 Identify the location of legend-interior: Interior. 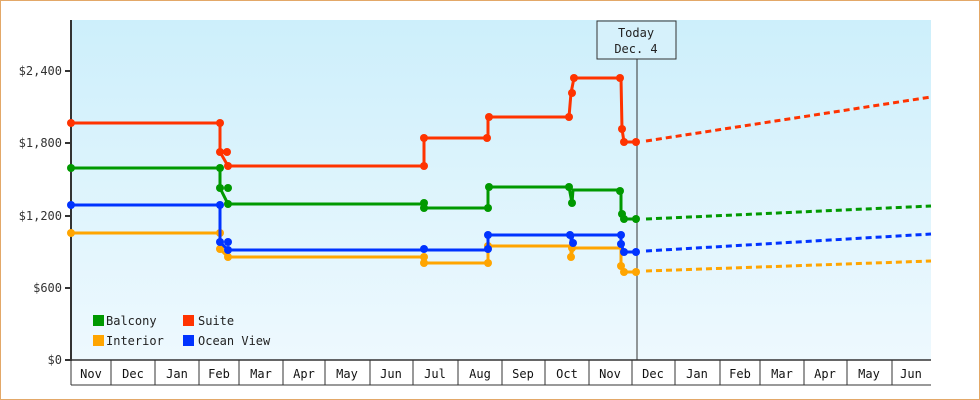
(135, 341).